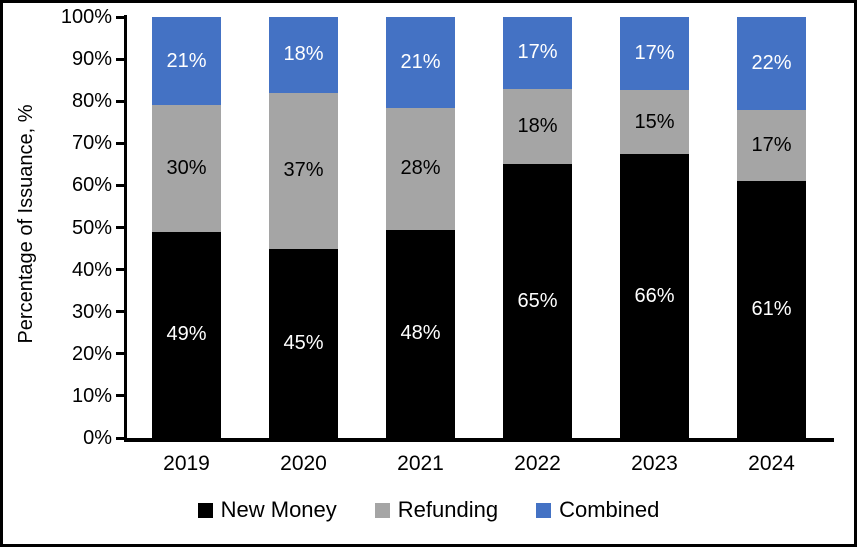  I want to click on legend-item-refunding: Refunding, so click(436, 510).